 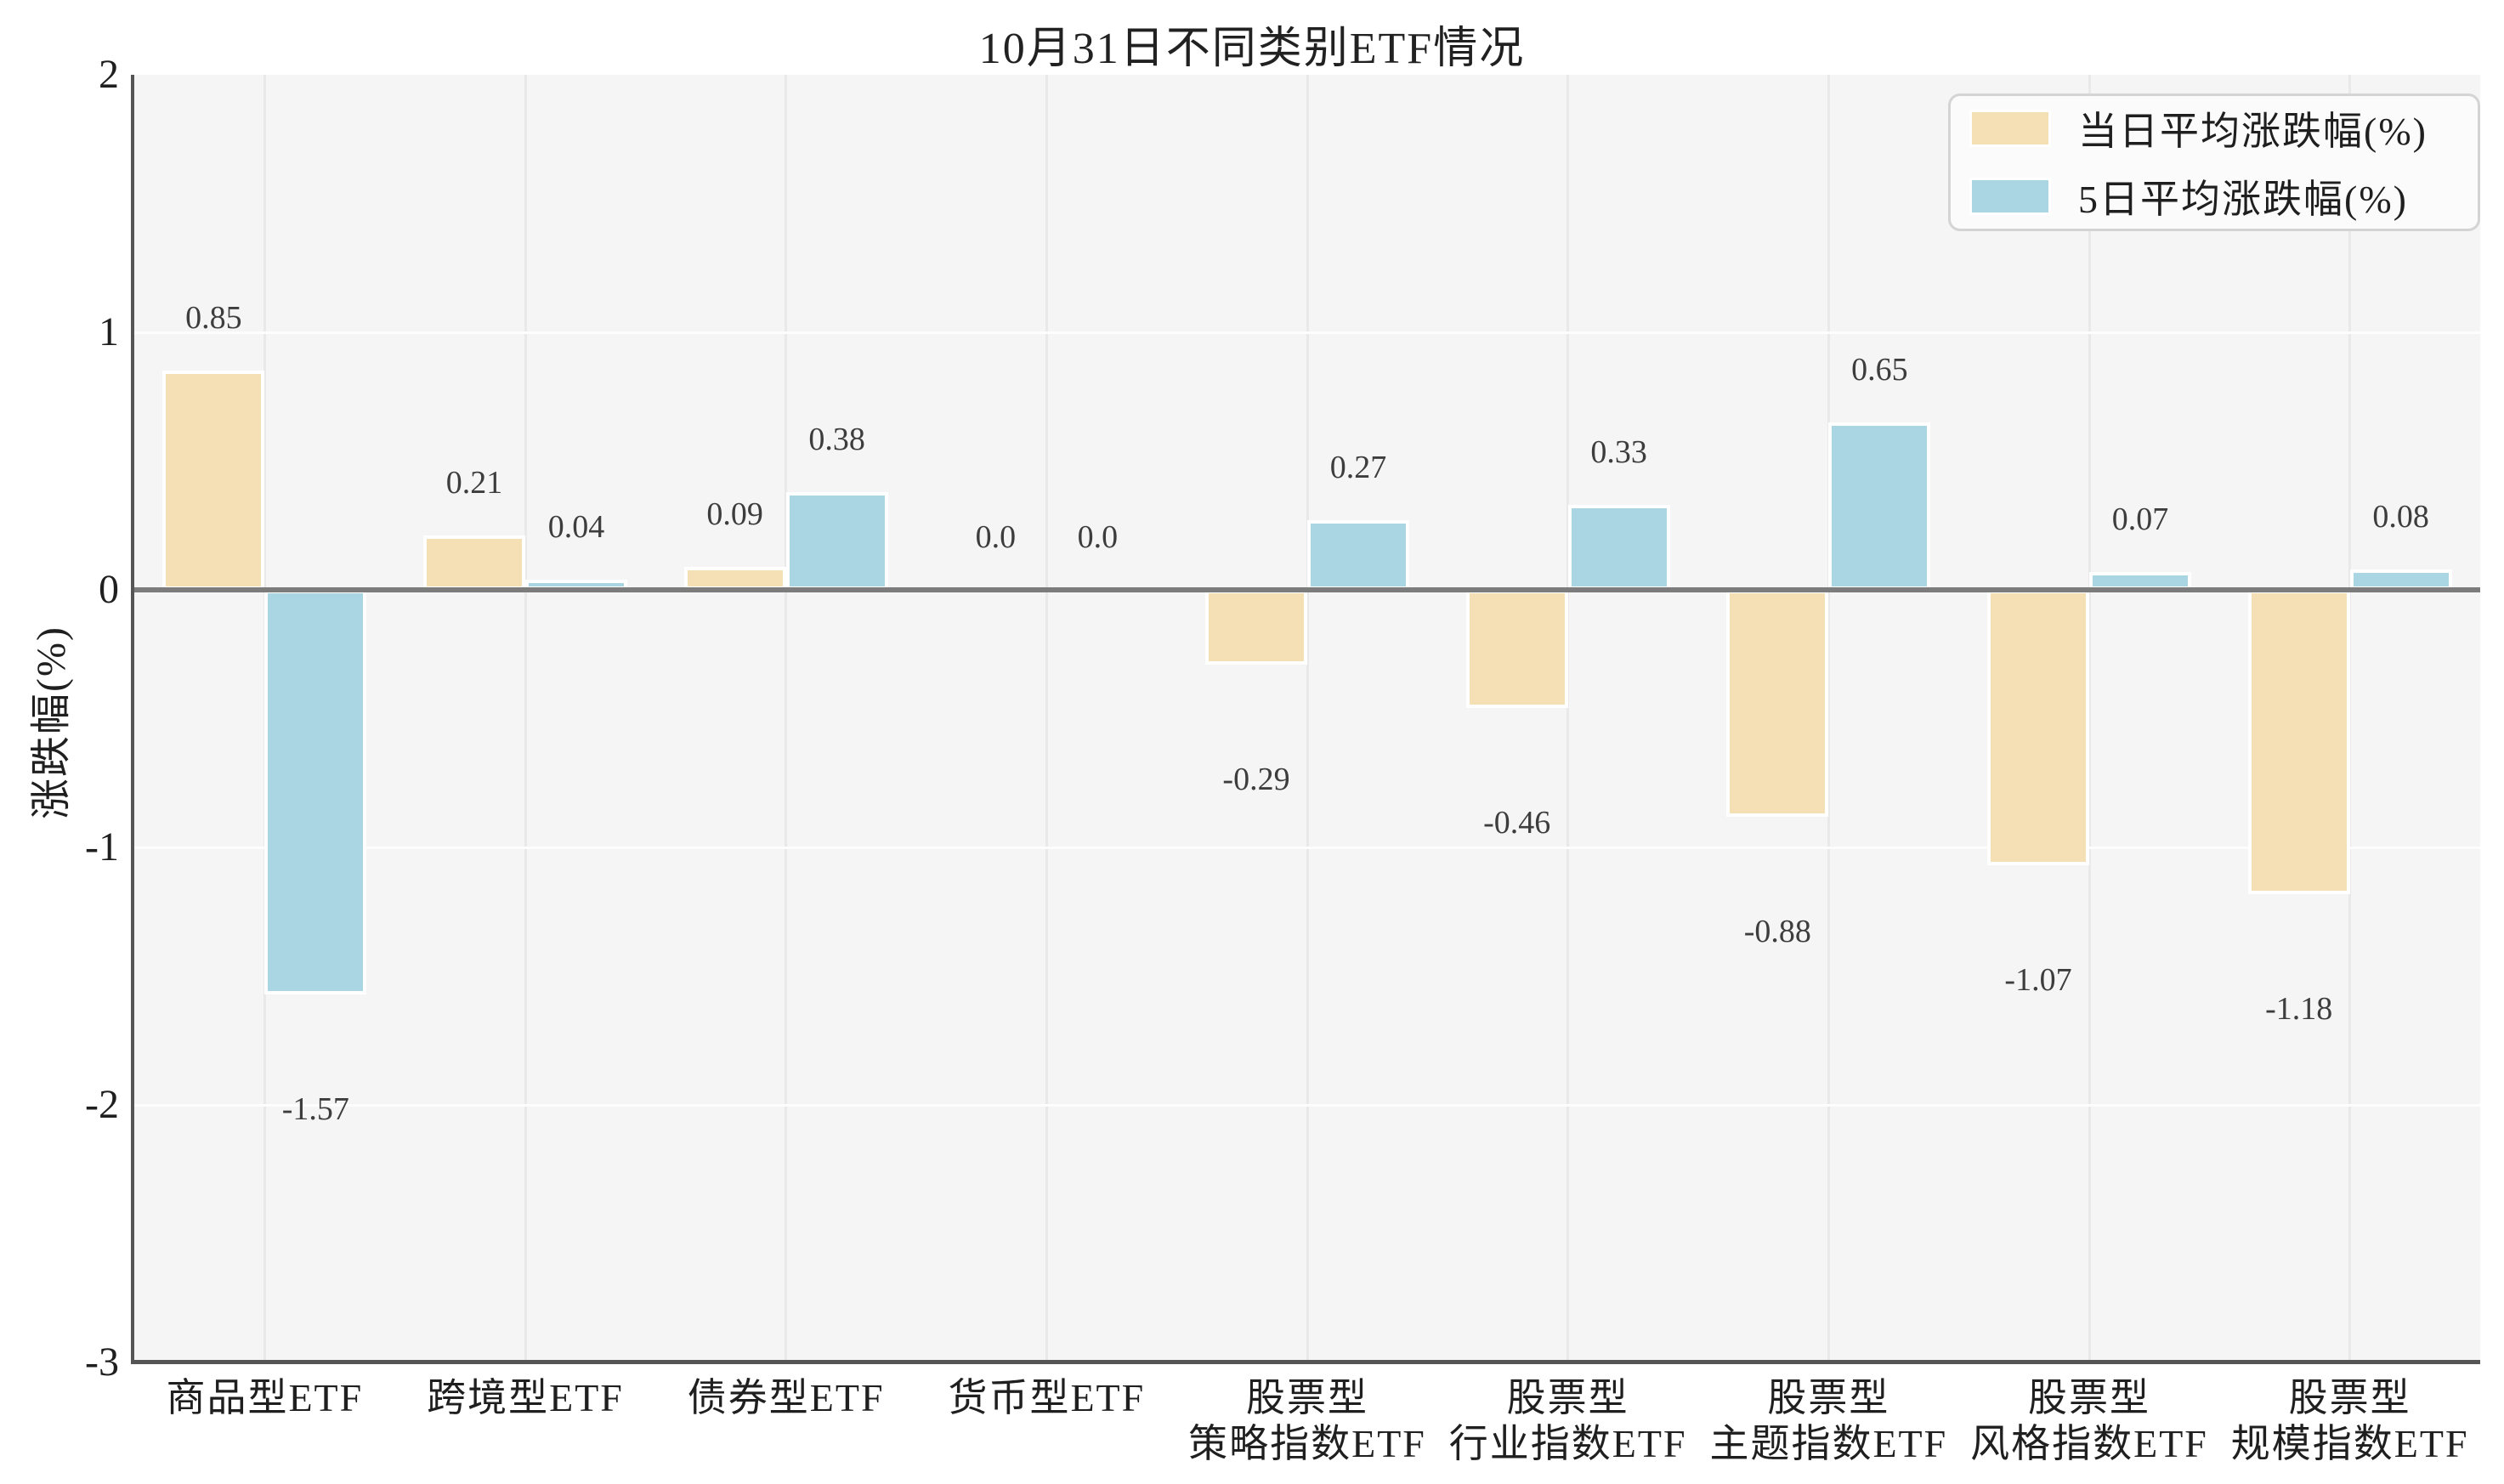 I want to click on y-tick-label: 2, so click(x=109, y=74).